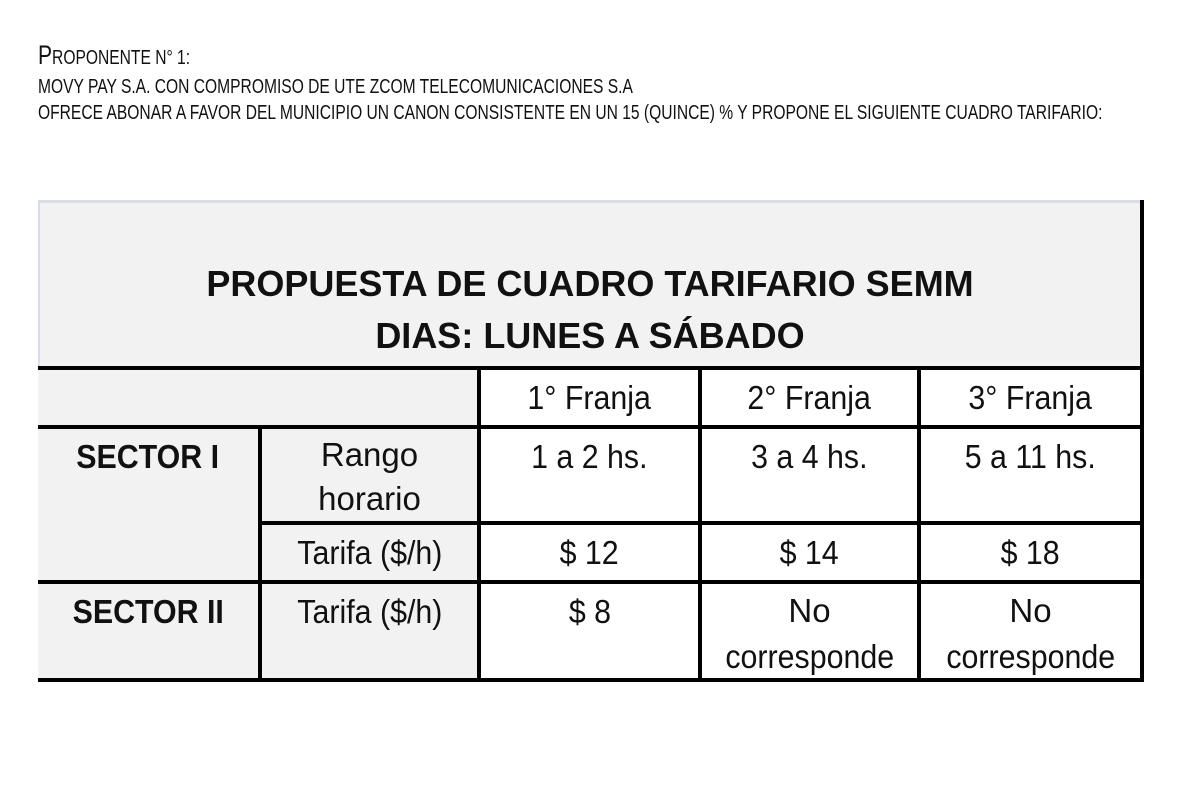 The image size is (1181, 787). I want to click on tarifa-cell: $ 8, so click(589, 631).